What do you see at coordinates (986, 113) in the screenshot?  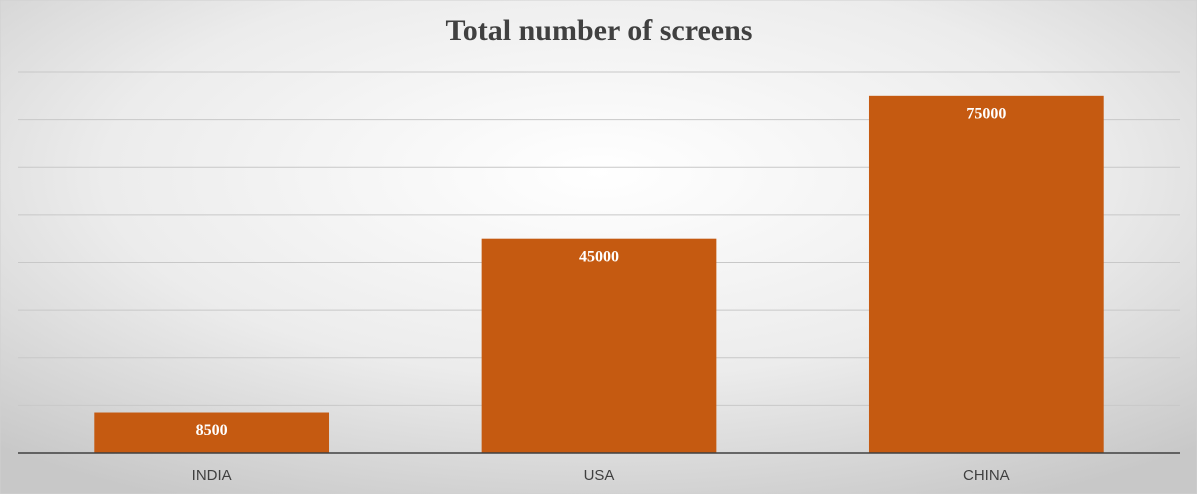 I see `data-label: 75000` at bounding box center [986, 113].